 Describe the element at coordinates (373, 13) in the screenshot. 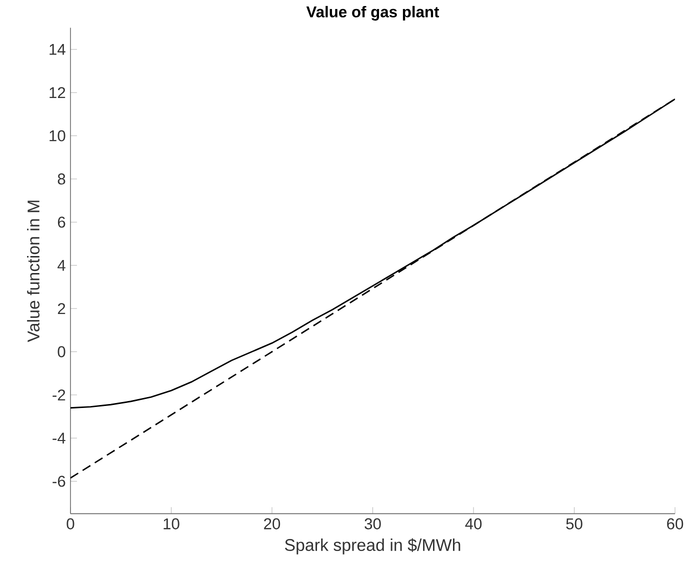

I see `chart-title: Value of gas plant` at that location.